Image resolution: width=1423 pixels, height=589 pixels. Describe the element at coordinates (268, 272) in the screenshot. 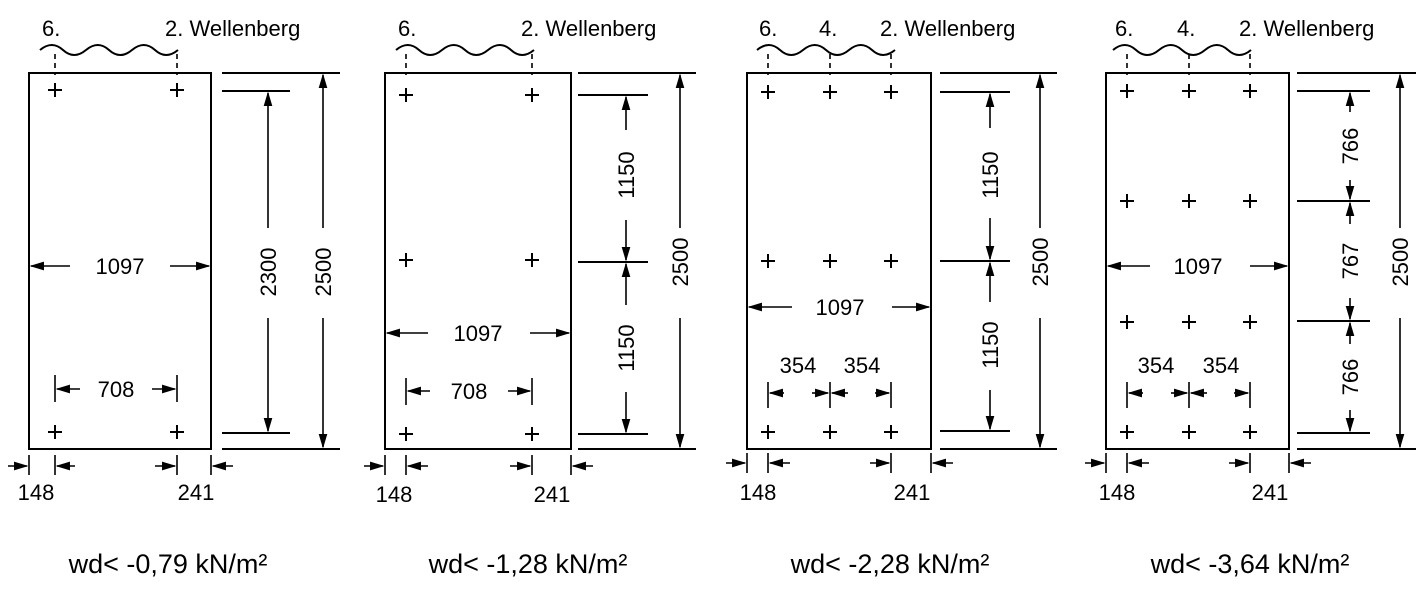

I see `inner-height-label: 2300` at that location.